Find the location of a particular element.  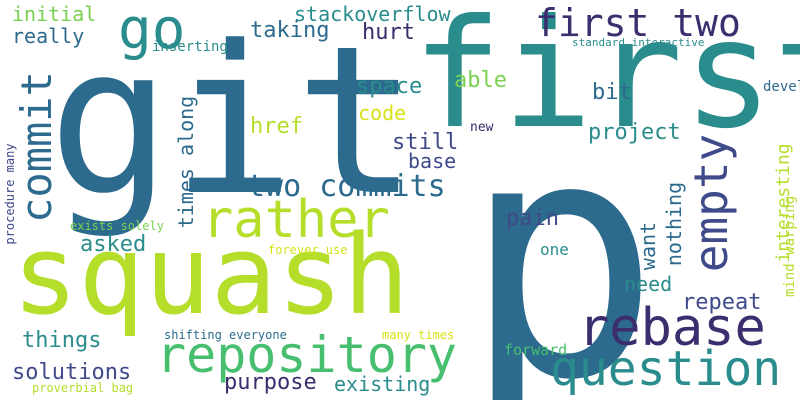

word-commit: commit is located at coordinates (36, 147).